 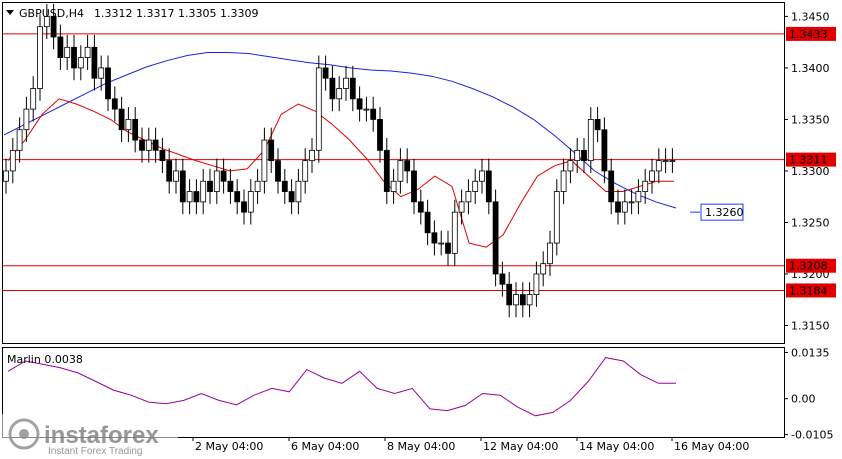 I want to click on price-tick-label: 1.3150, so click(x=810, y=325).